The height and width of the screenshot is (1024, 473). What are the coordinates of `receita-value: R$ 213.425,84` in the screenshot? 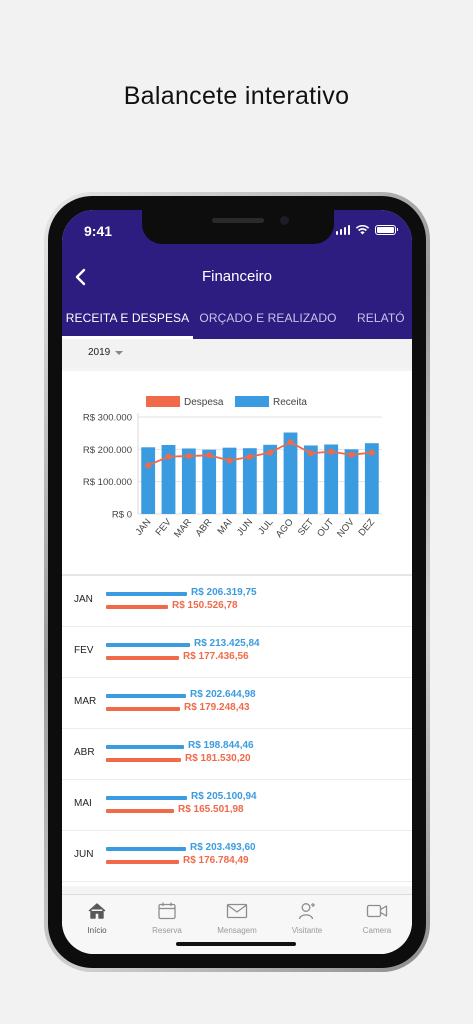 It's located at (227, 643).